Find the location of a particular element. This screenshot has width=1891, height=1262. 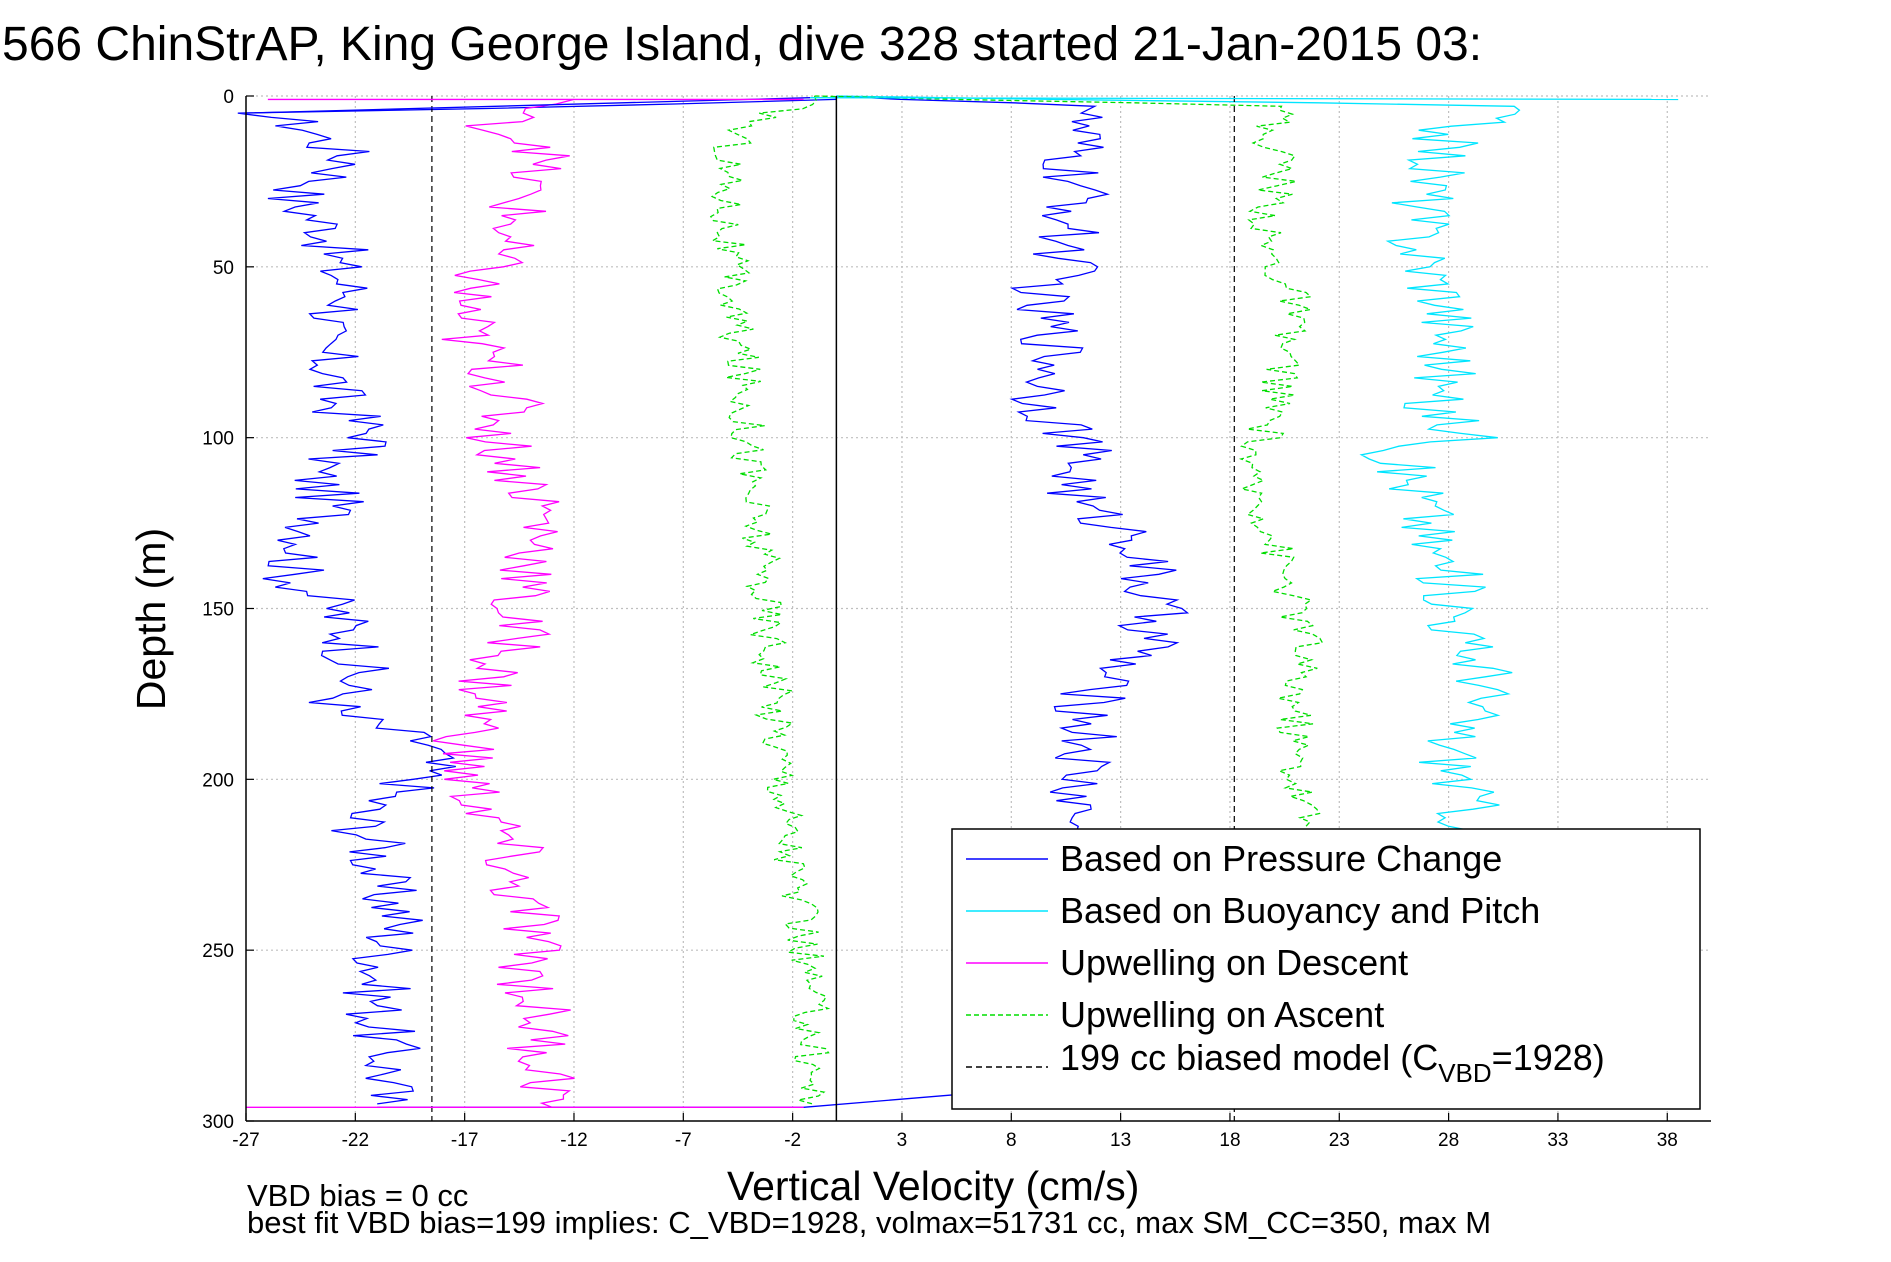

x-tick-label: -7 is located at coordinates (683, 1140).